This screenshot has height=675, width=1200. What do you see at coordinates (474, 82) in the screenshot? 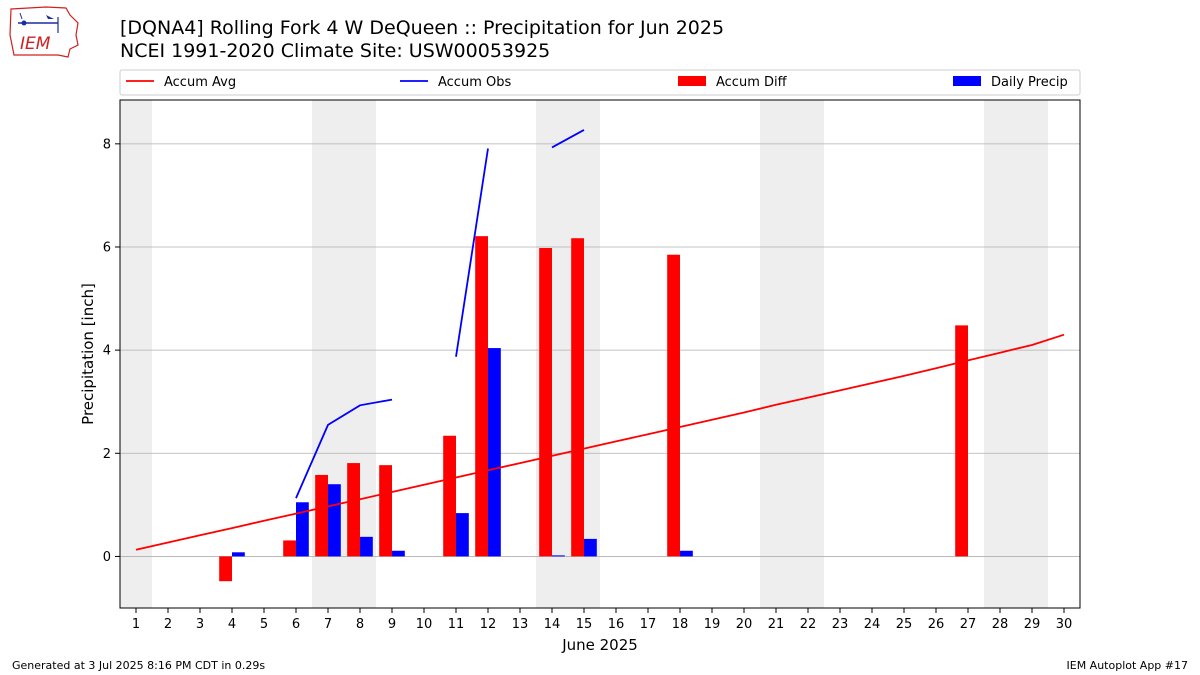
I see `legend-label-accum-obs: Accum Obs` at bounding box center [474, 82].